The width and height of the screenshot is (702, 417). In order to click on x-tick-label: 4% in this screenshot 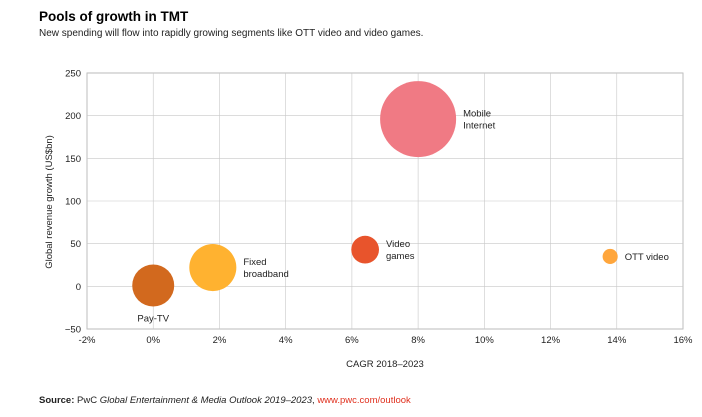, I will do `click(286, 340)`.